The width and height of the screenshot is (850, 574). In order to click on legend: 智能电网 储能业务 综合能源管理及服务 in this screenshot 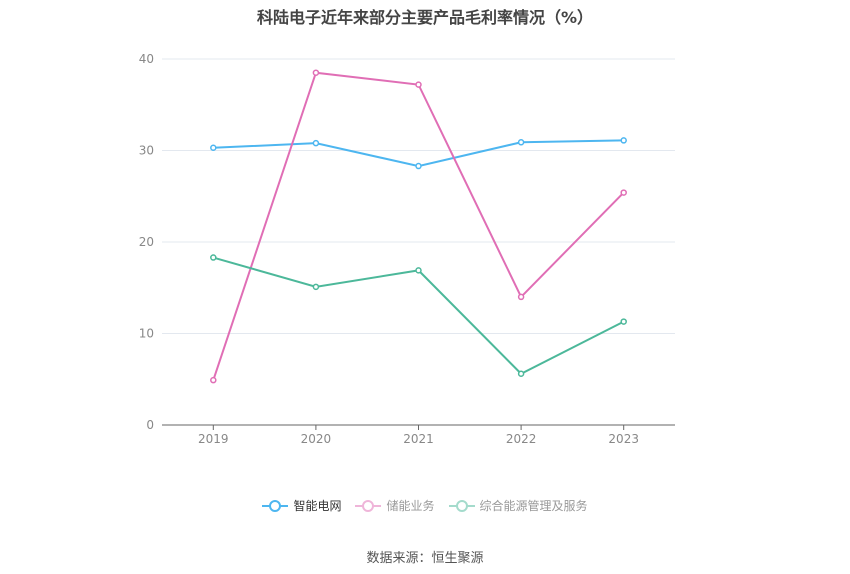, I will do `click(425, 505)`.